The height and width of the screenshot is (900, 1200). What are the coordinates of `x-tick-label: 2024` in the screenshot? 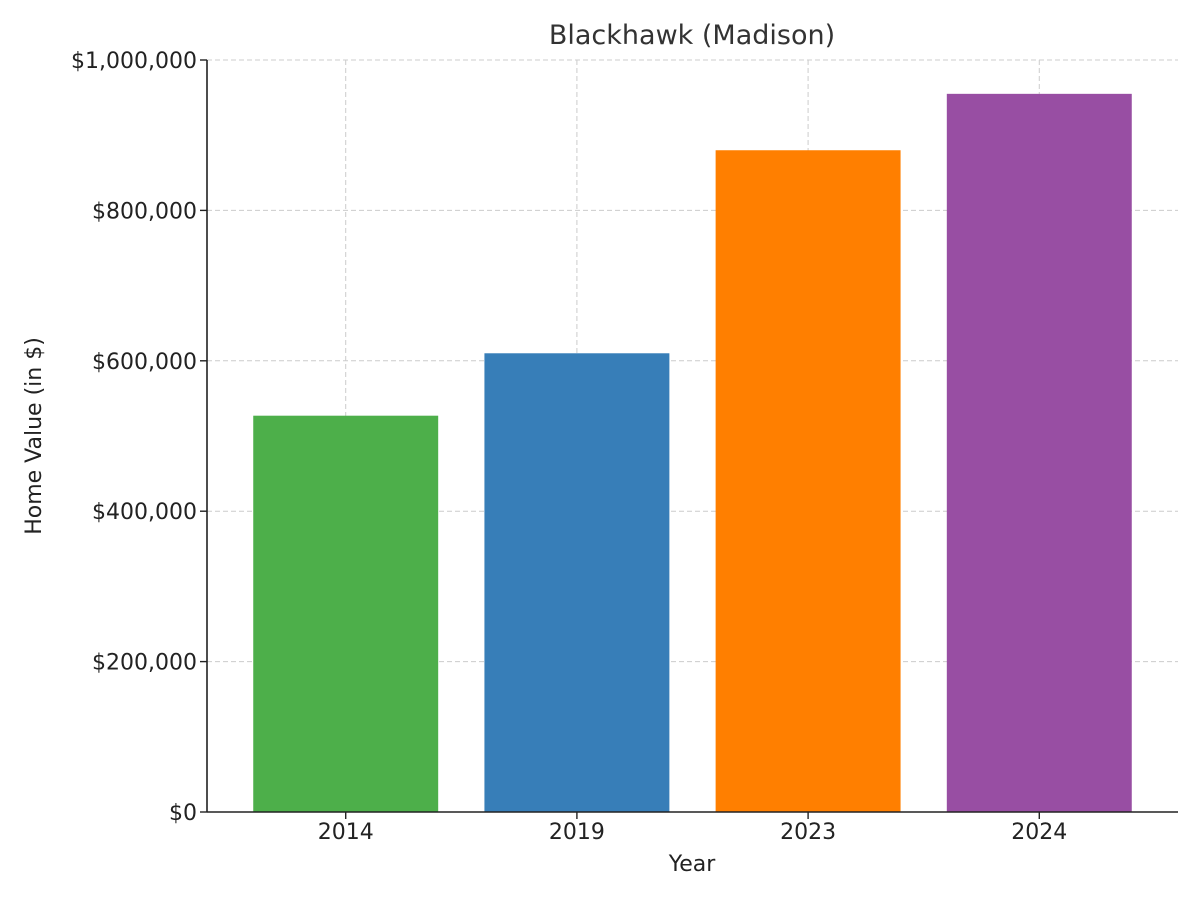 It's located at (1039, 832).